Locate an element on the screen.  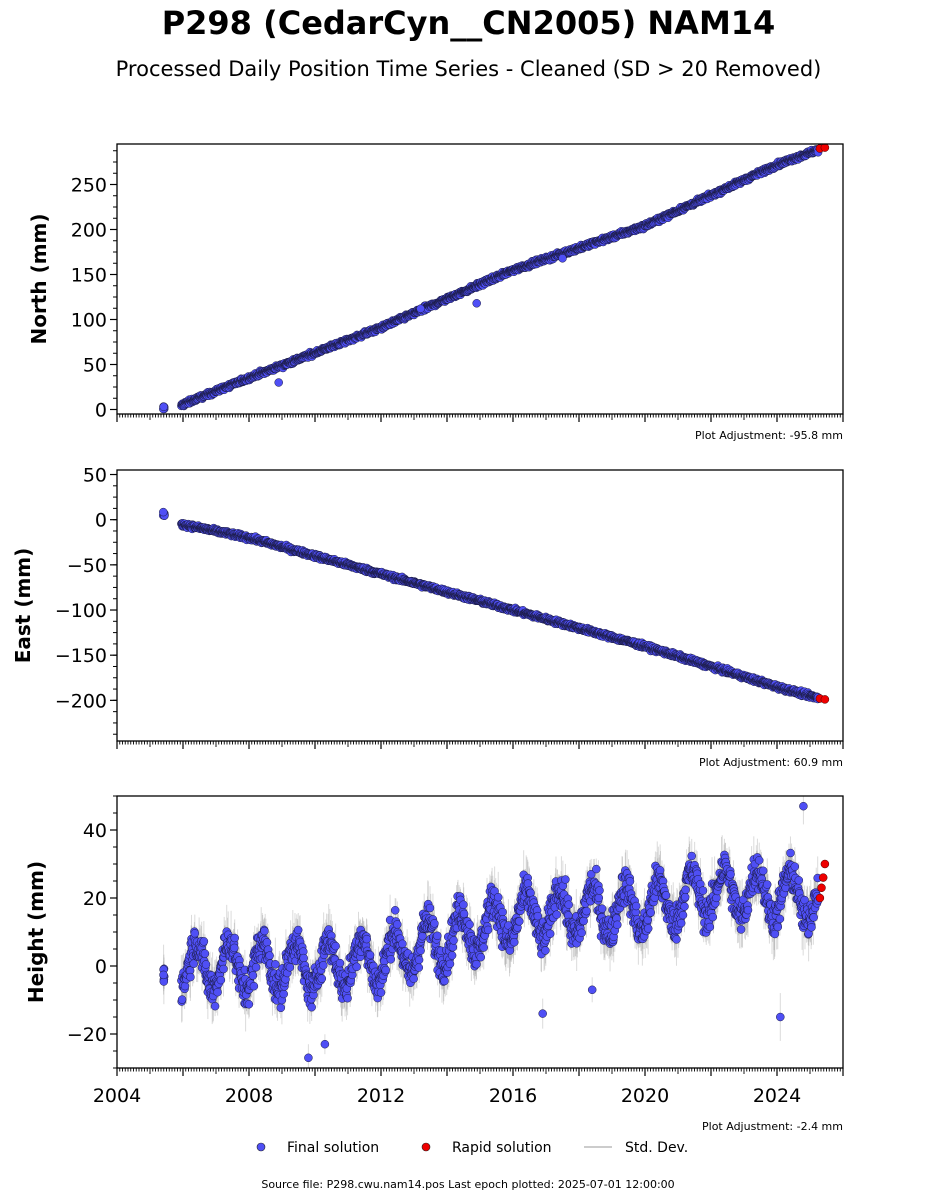
chart-title: P298 (CedarCyn__CN2005) NAM14 is located at coordinates (468, 23).